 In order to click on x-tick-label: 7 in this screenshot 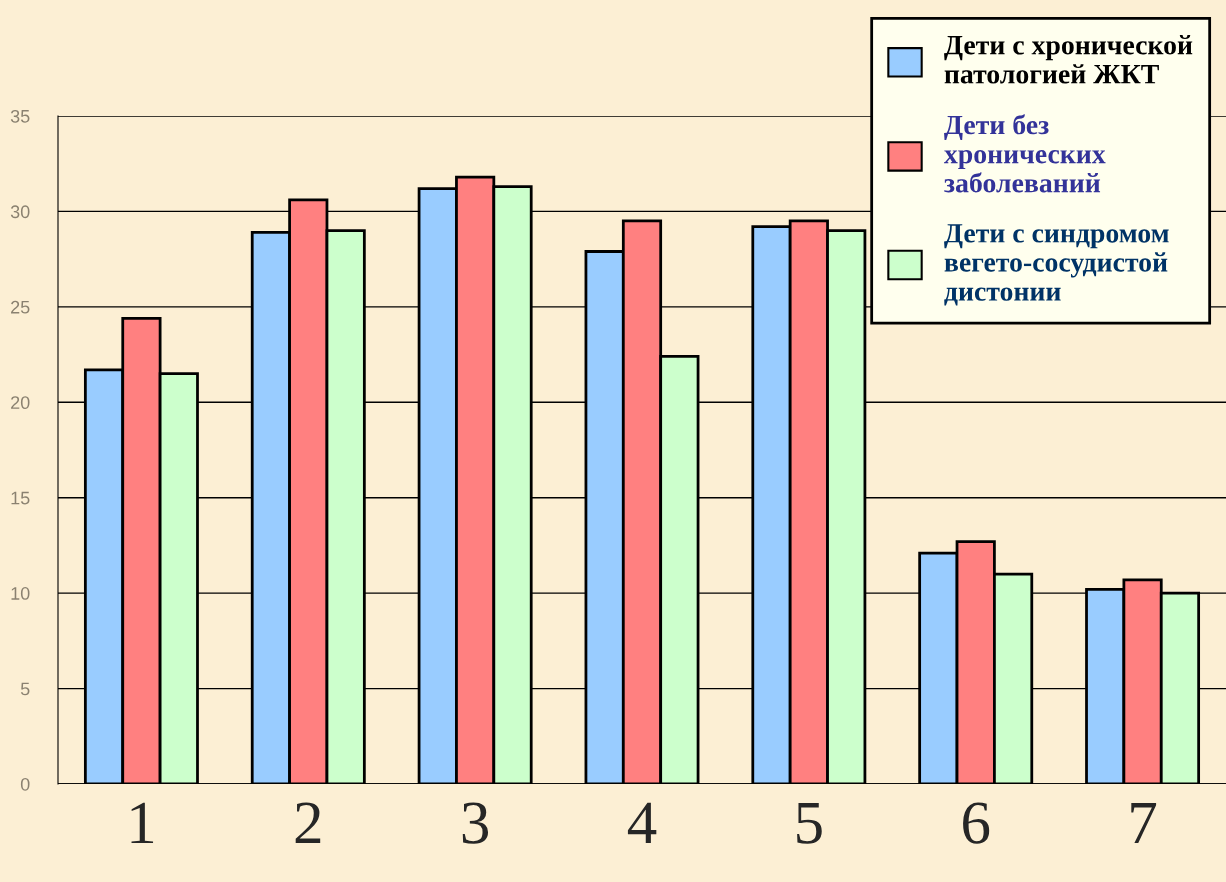, I will do `click(1144, 823)`.